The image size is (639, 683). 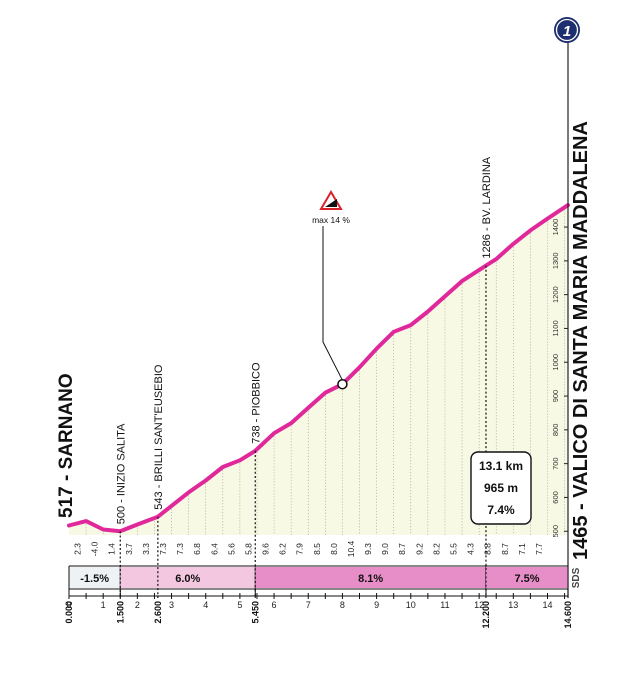 I want to click on waypoint-label: 543 - BRILLI SANT'EUSEBIO, so click(x=159, y=437).